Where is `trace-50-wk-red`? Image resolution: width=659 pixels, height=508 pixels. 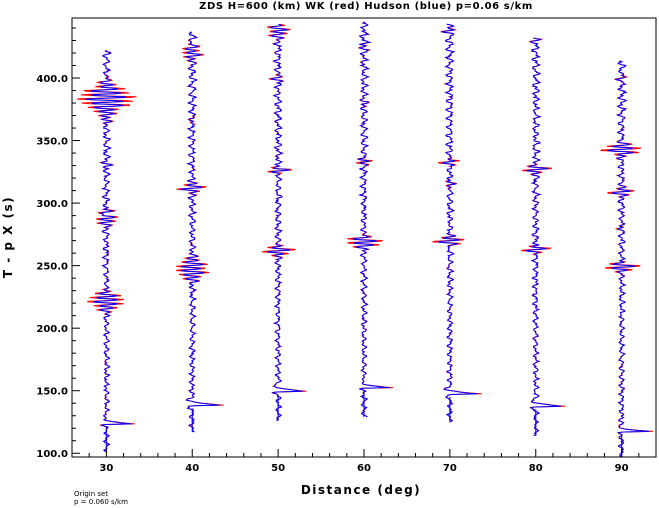 trace-50-wk-red is located at coordinates (284, 222).